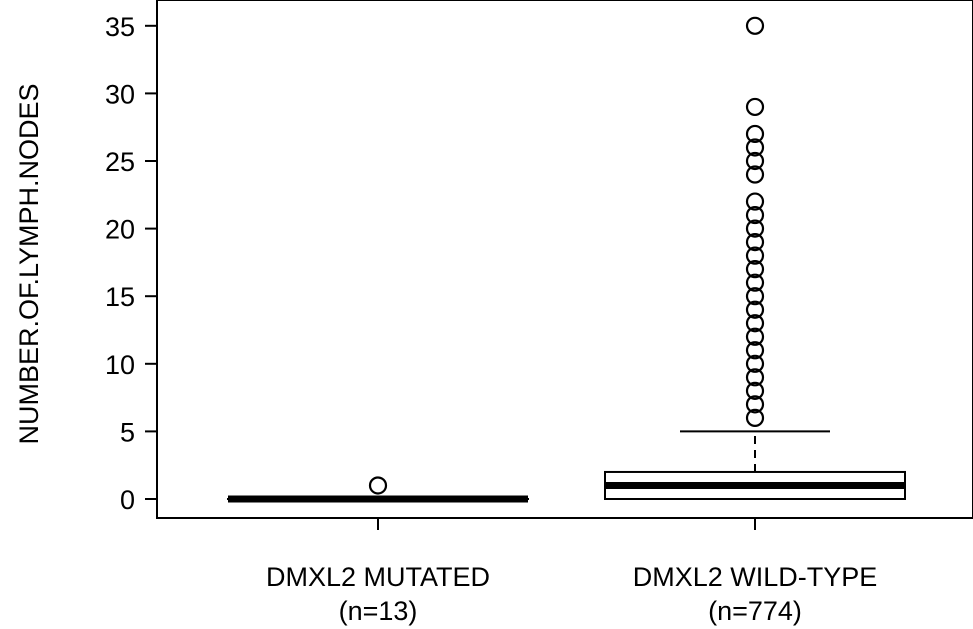 Image resolution: width=973 pixels, height=629 pixels. What do you see at coordinates (378, 577) in the screenshot?
I see `x-tick-label: DMXL2 MUTATED` at bounding box center [378, 577].